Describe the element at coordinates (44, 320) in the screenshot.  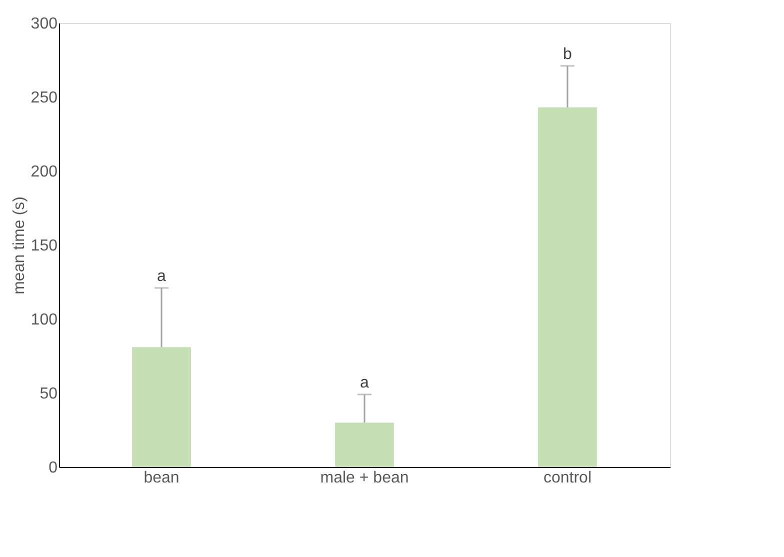
I see `y-tick-label: 100` at that location.